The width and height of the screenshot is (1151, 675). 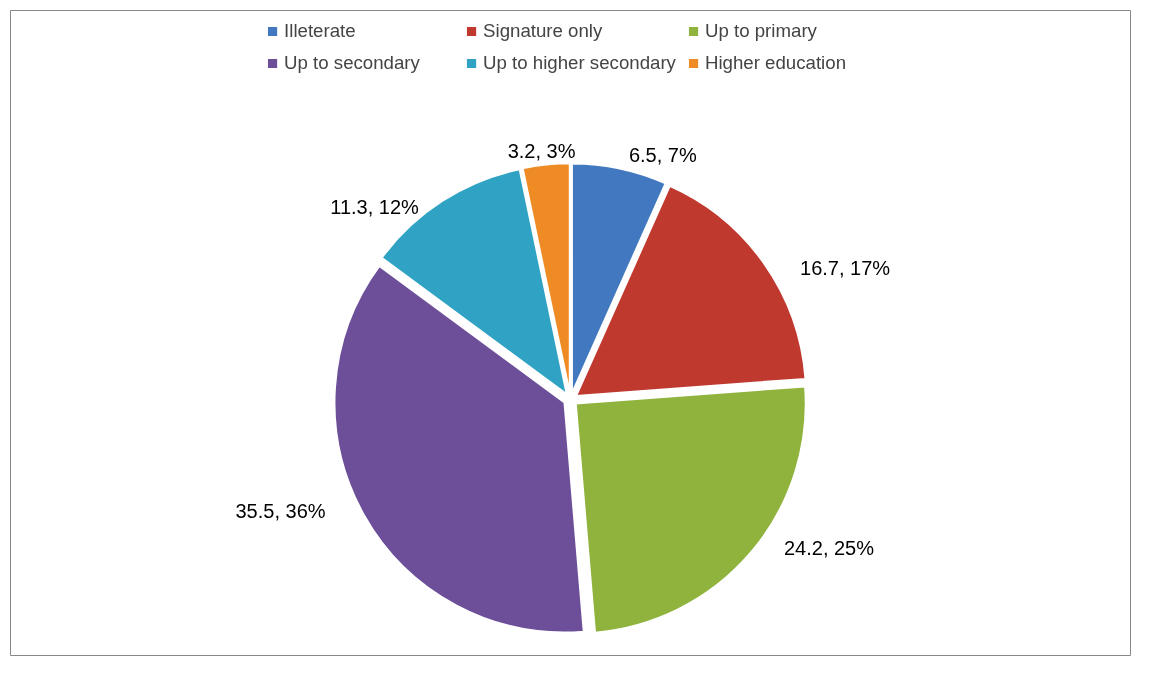 I want to click on legend-label: Up to secondary, so click(x=352, y=63).